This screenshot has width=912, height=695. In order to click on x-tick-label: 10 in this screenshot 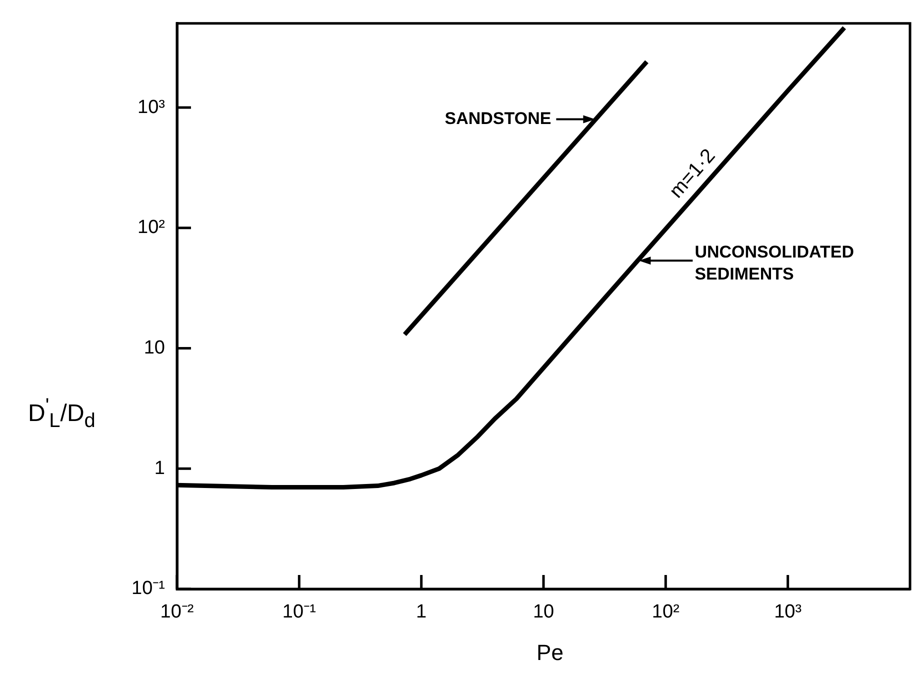, I will do `click(543, 612)`.